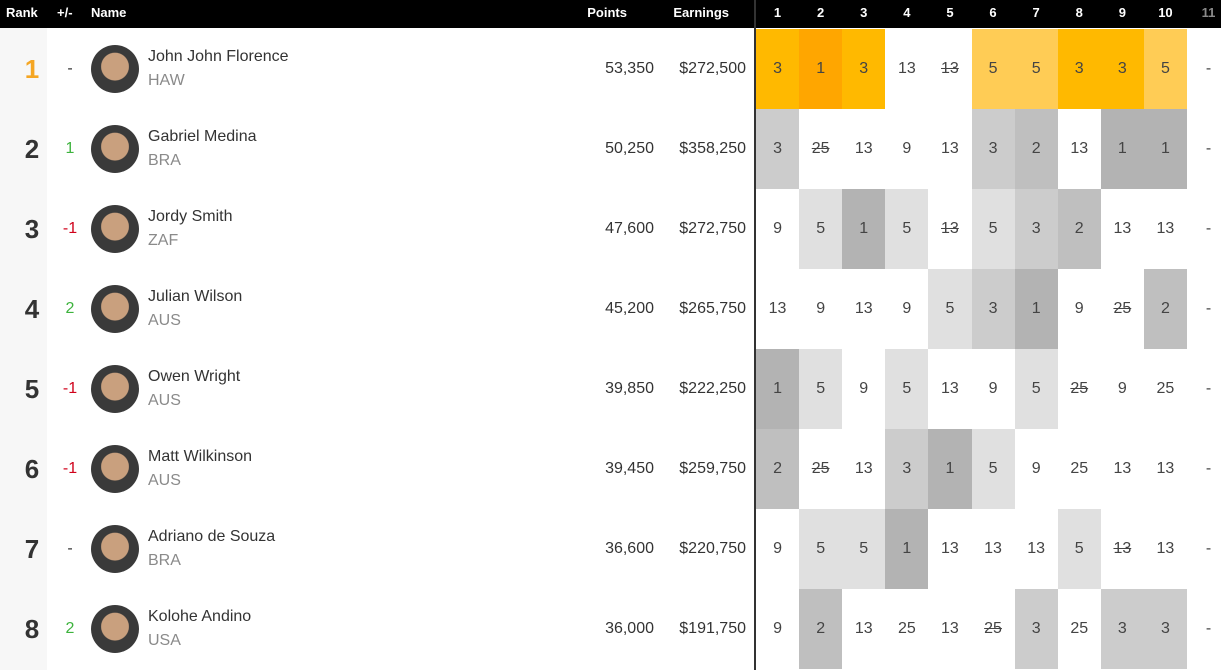  Describe the element at coordinates (212, 536) in the screenshot. I see `surfer-name: Adriano de Souza` at that location.